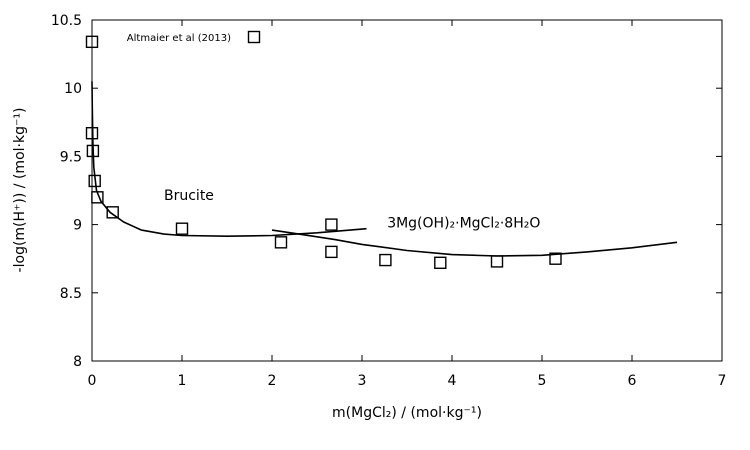  I want to click on y-tick-label: 9, so click(77, 226).